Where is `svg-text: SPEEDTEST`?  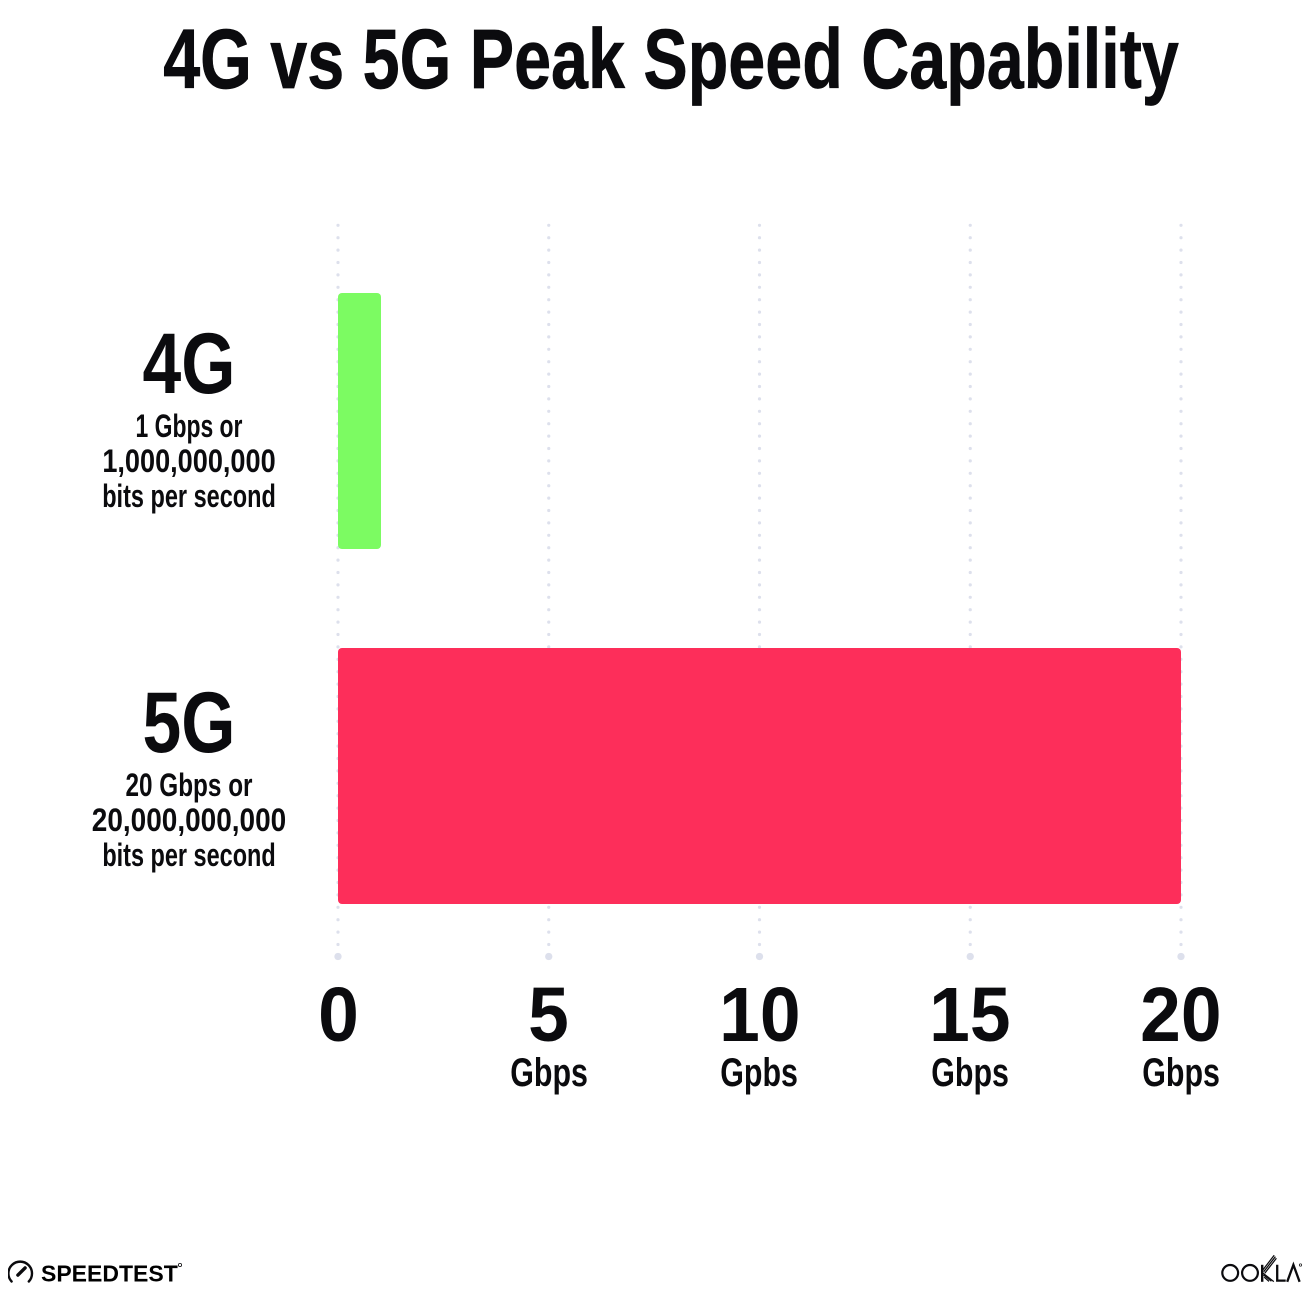 svg-text: SPEEDTEST is located at coordinates (109, 1274).